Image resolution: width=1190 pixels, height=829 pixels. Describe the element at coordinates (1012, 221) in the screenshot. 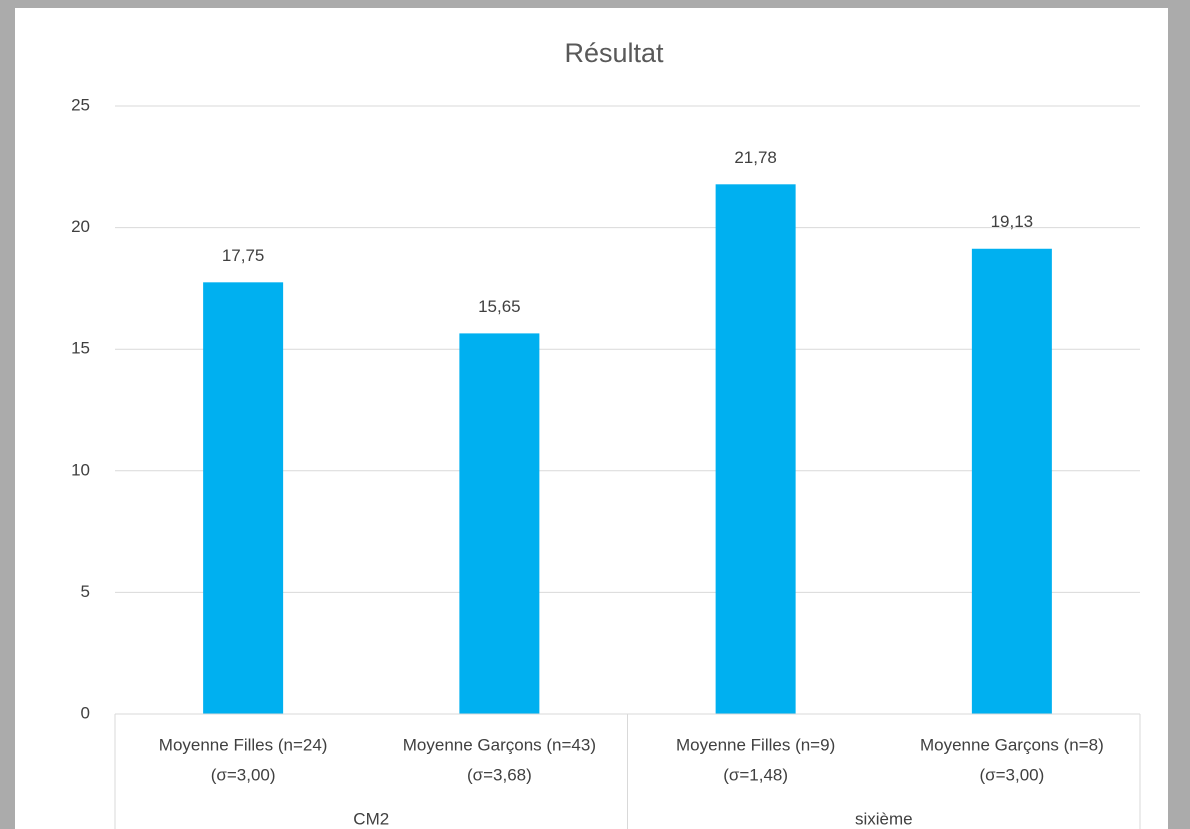

I see `data-label: 19,13` at that location.